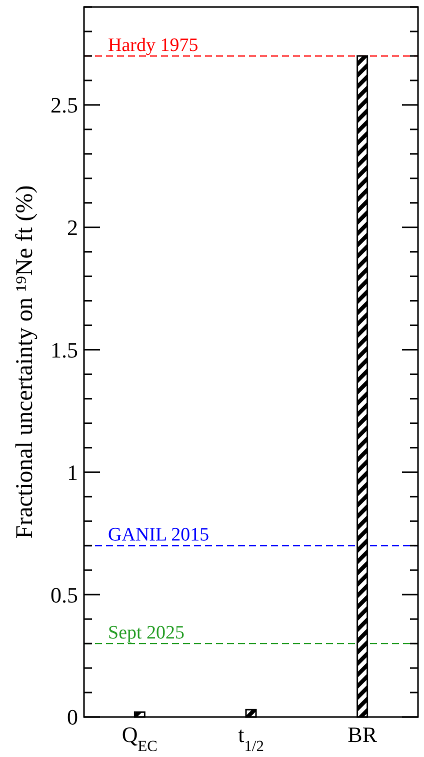 The height and width of the screenshot is (757, 424). I want to click on y-tick-label: 1.5, so click(64, 349).